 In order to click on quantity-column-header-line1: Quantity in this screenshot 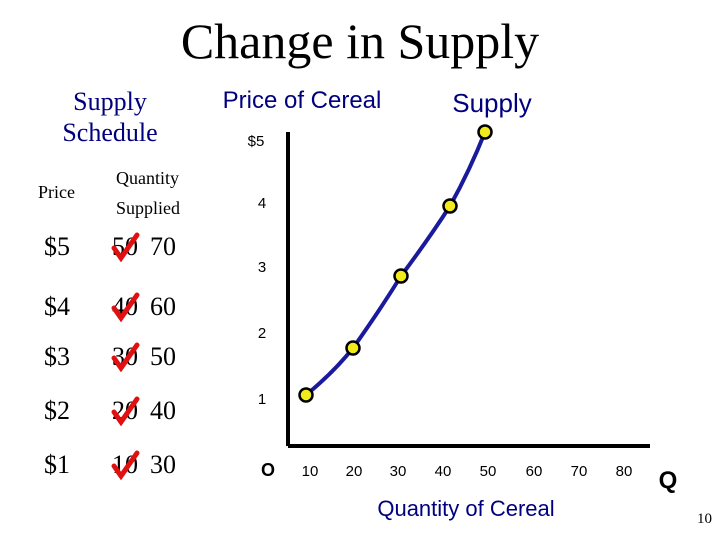, I will do `click(147, 178)`.